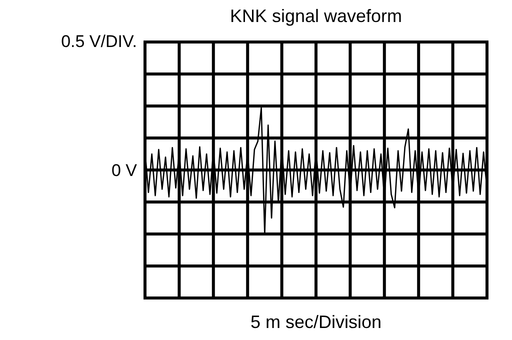  I want to click on chart-title: KNK signal waveform, so click(316, 16).